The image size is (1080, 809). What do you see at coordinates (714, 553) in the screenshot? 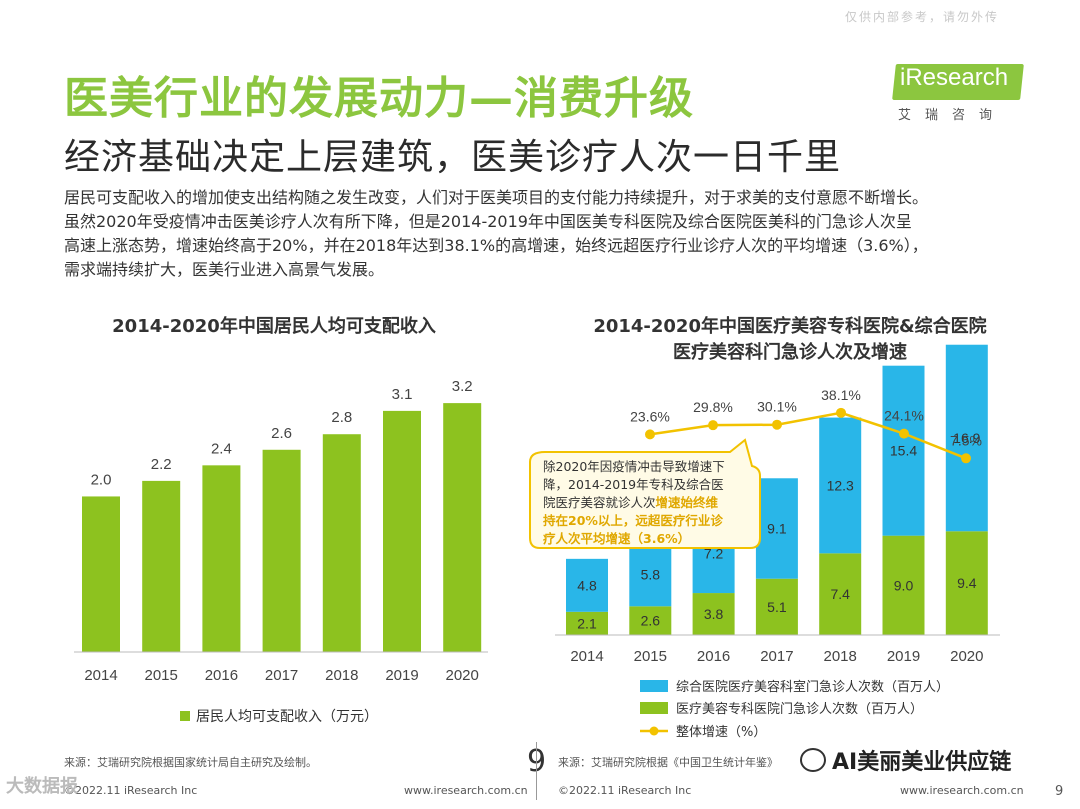
I see `general-value-label: 7.2` at bounding box center [714, 553].